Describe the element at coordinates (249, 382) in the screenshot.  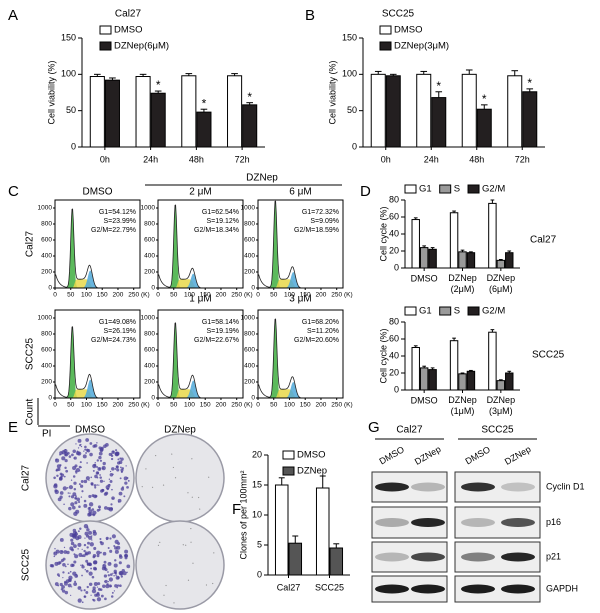
I see `y-tick-label: 200` at that location.